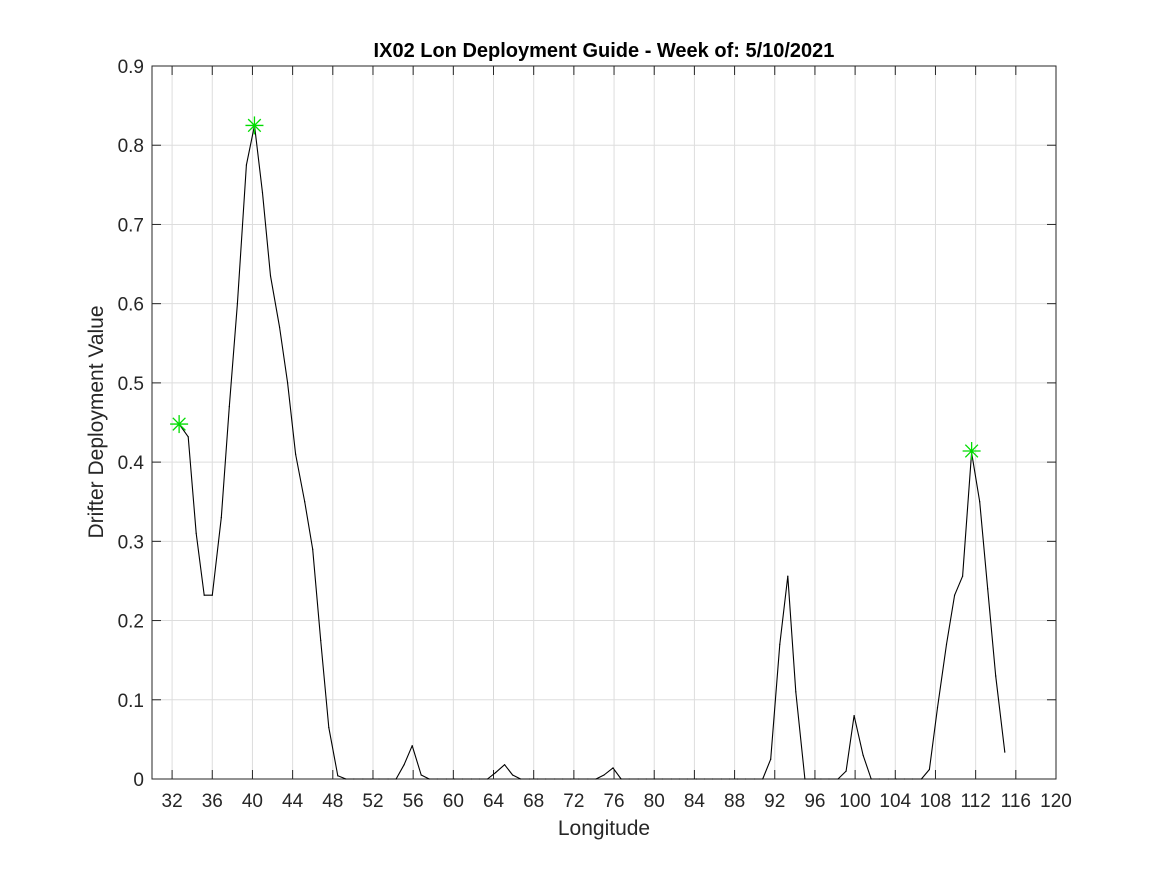 This screenshot has width=1167, height=875. I want to click on x-tick-label: 76, so click(613, 801).